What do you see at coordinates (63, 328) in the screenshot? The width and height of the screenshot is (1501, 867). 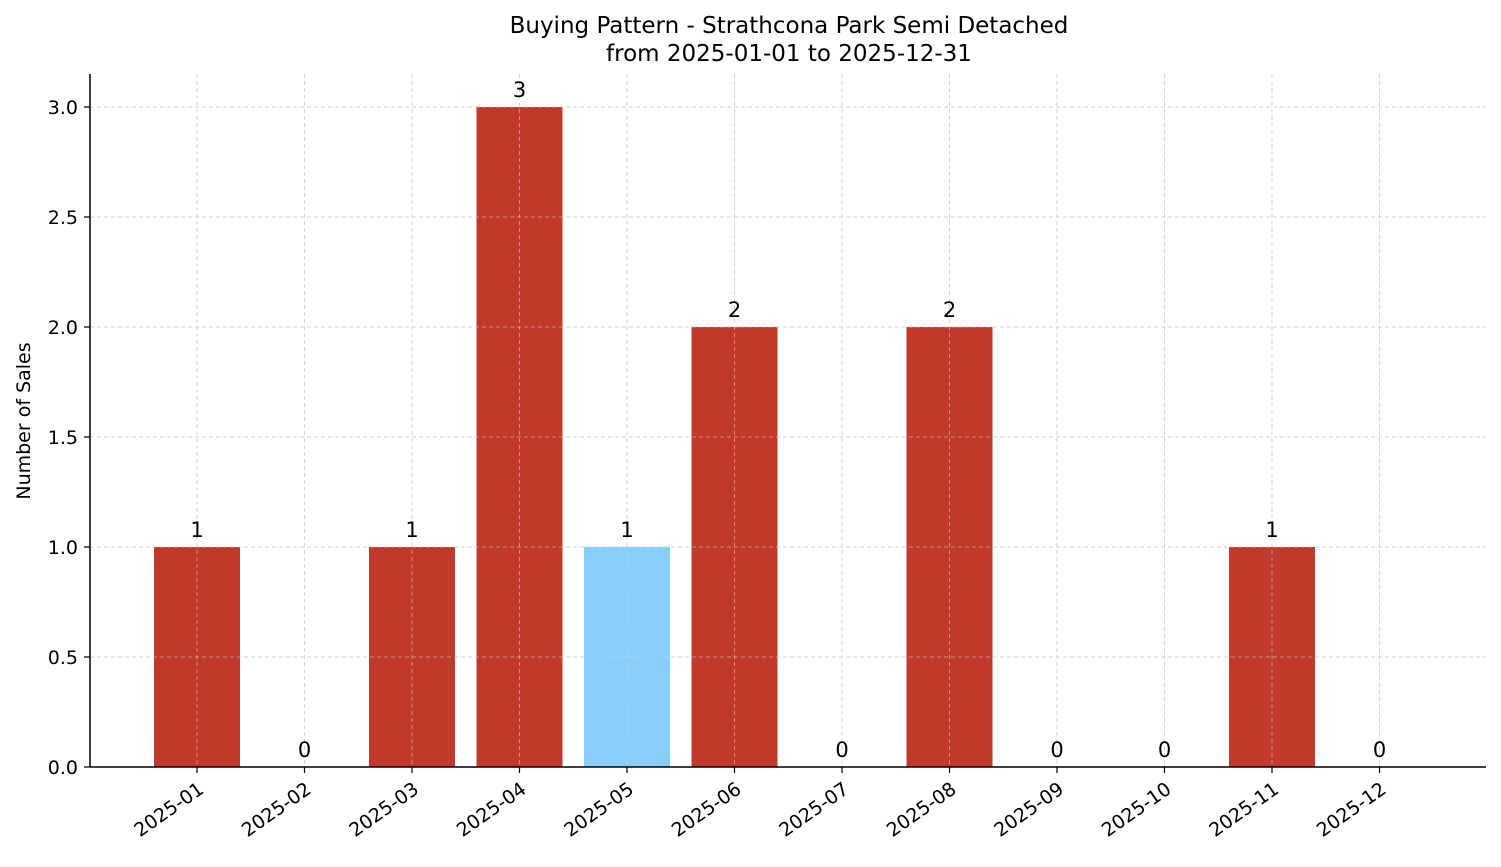 I see `y-tick-label: 2.0` at bounding box center [63, 328].